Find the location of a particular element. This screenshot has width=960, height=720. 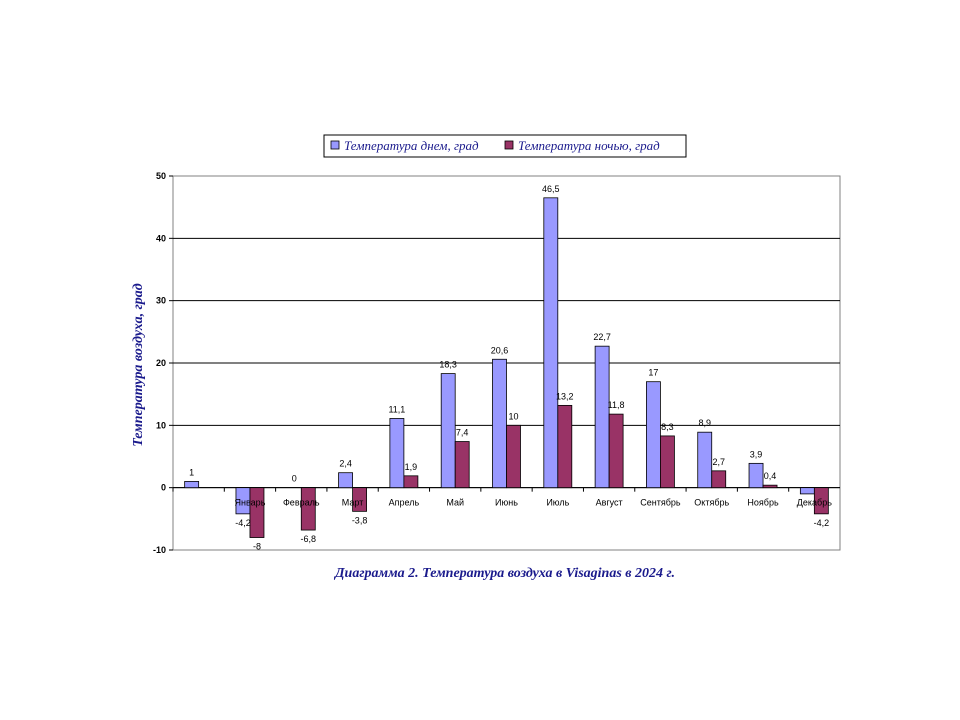

category-label: Апрель is located at coordinates (404, 503).